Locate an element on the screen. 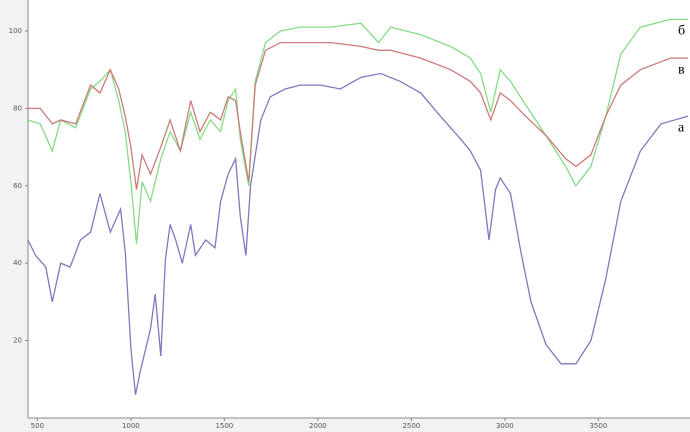 The height and width of the screenshot is (432, 690). y-tick-label: 80 is located at coordinates (17, 108).